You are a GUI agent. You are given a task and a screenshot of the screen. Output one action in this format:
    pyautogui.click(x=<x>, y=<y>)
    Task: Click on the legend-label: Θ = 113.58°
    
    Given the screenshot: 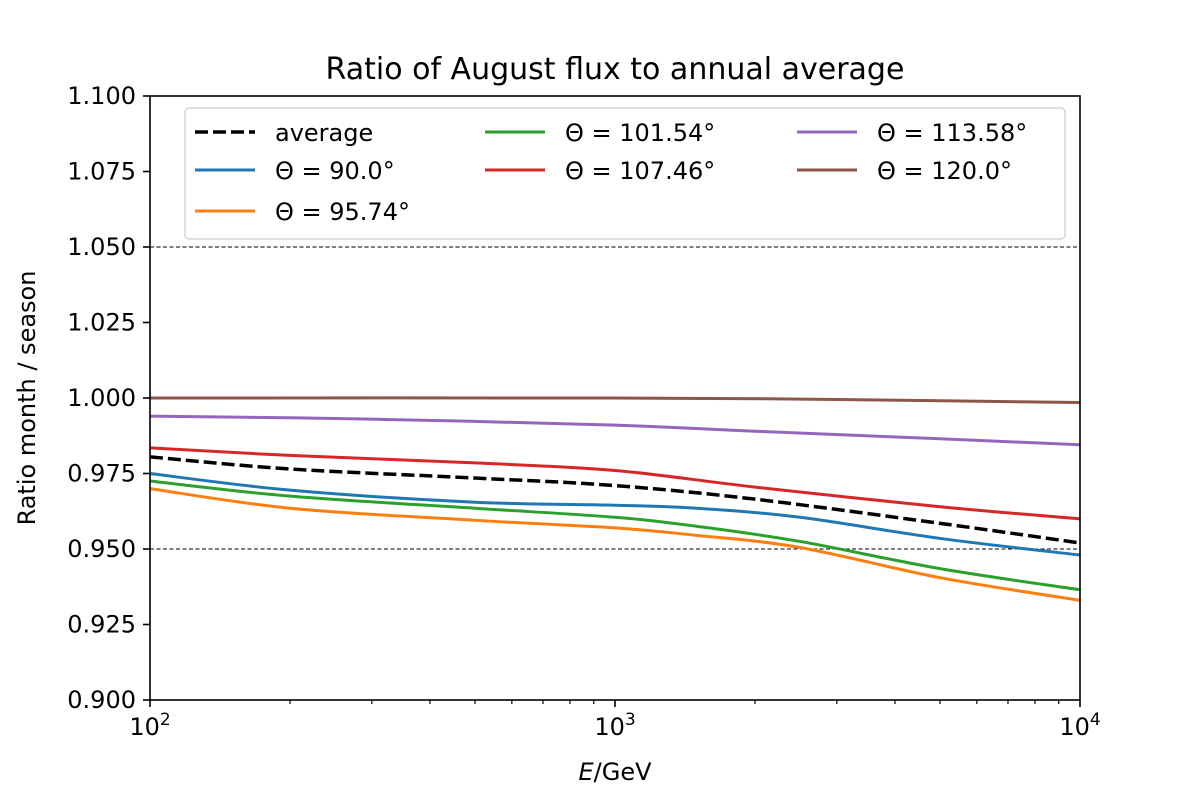 What is the action you would take?
    pyautogui.click(x=952, y=133)
    